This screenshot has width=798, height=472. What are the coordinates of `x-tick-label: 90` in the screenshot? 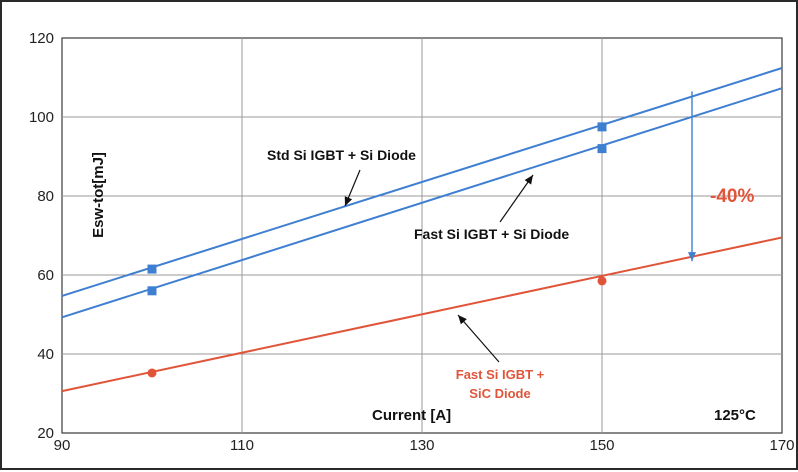 It's located at (62, 445).